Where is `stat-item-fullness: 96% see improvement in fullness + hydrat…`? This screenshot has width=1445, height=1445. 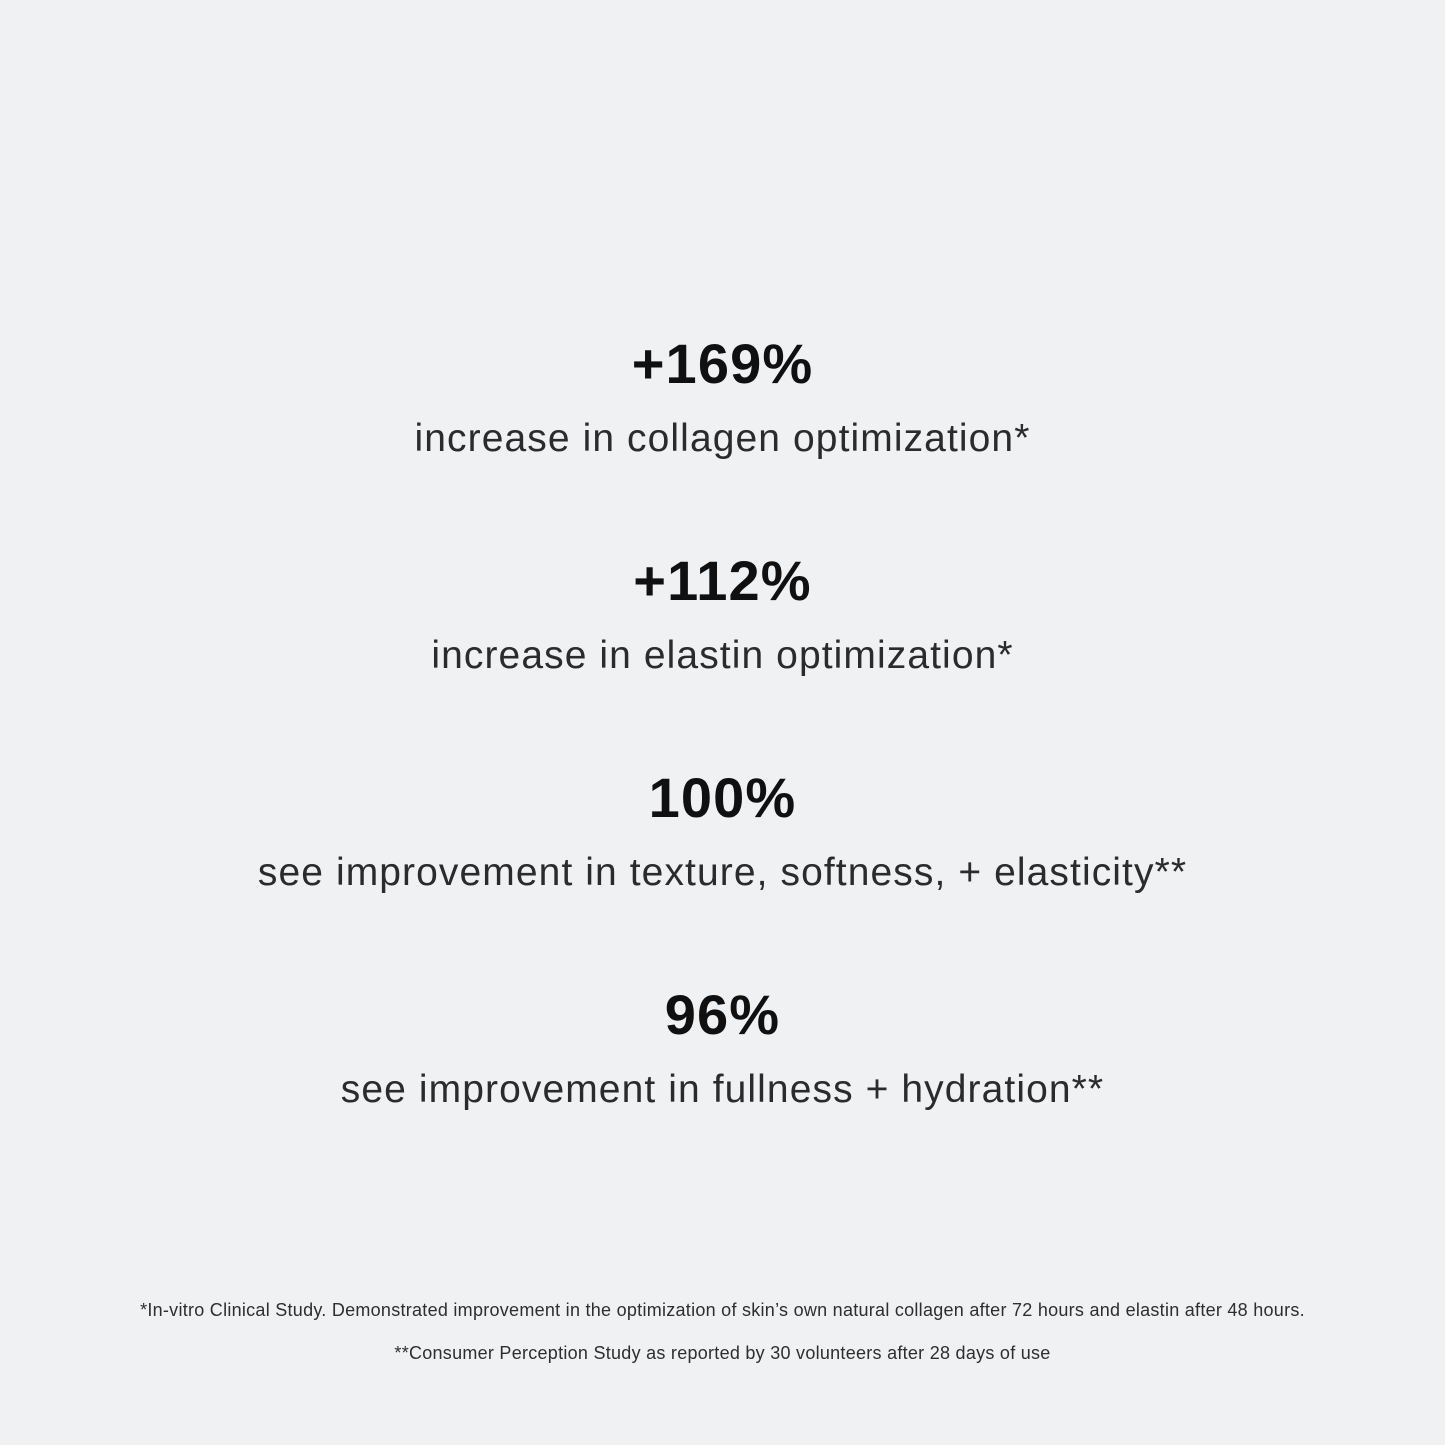 stat-item-fullness: 96% see improvement in fullness + hydrat… is located at coordinates (722, 1047).